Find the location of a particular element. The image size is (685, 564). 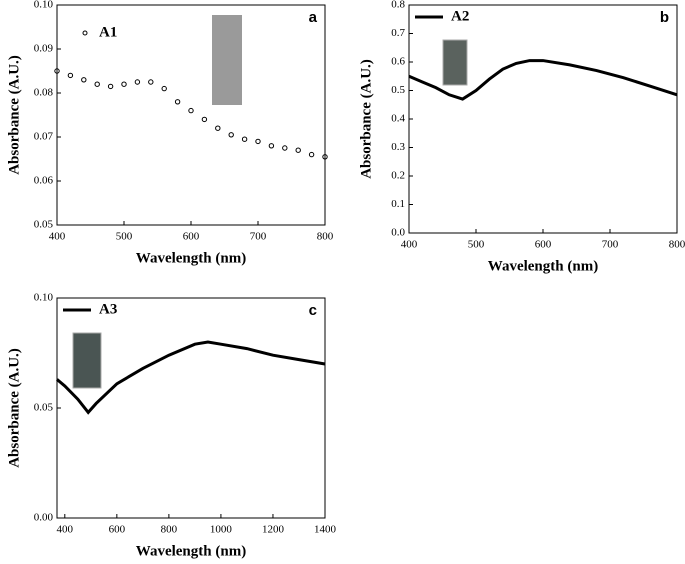

y-tick-label: 0.06 is located at coordinates (44, 181).